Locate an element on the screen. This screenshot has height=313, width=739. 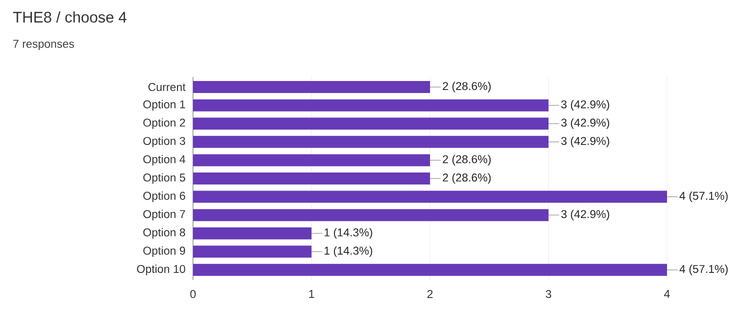
y-tick-label: Option 2 is located at coordinates (164, 123).